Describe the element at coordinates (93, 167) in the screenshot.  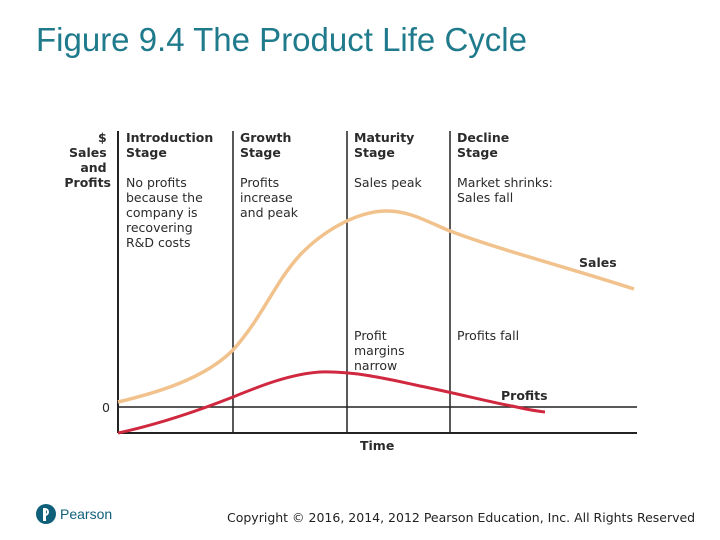
I see `y-axis-label-line: and` at that location.